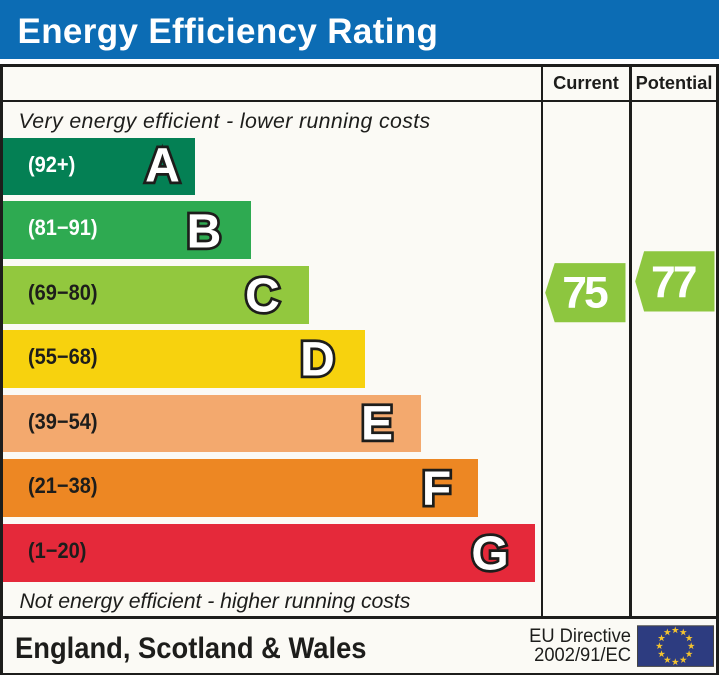 The image size is (719, 675). Describe the element at coordinates (162, 166) in the screenshot. I see `svg-text: A` at that location.